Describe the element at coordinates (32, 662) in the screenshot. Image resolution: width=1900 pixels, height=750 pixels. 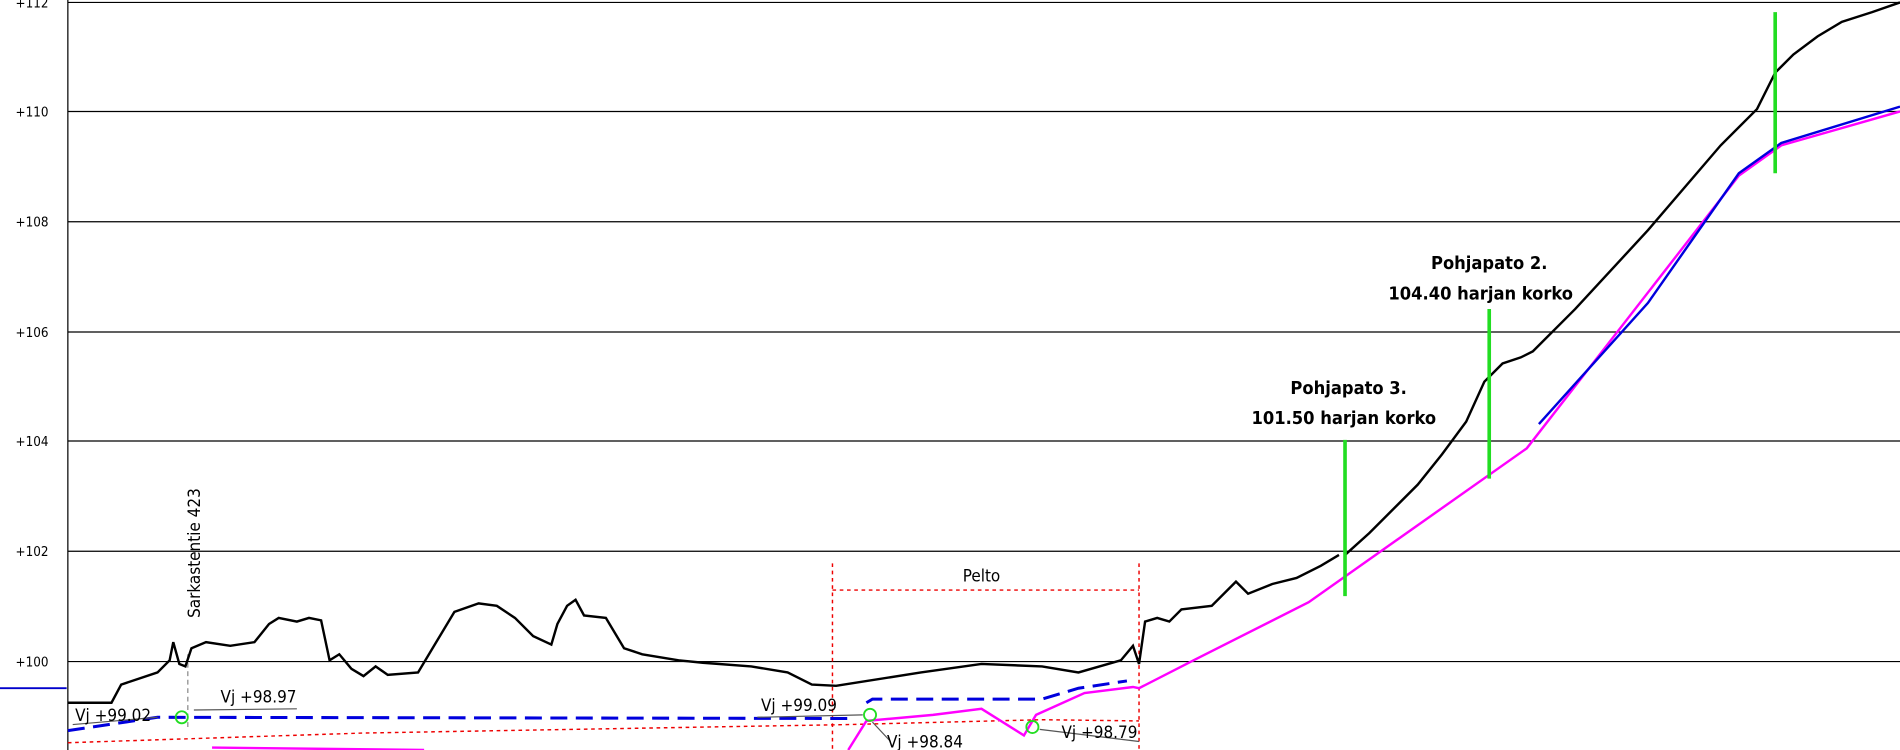
I see `axis-label: +100` at that location.